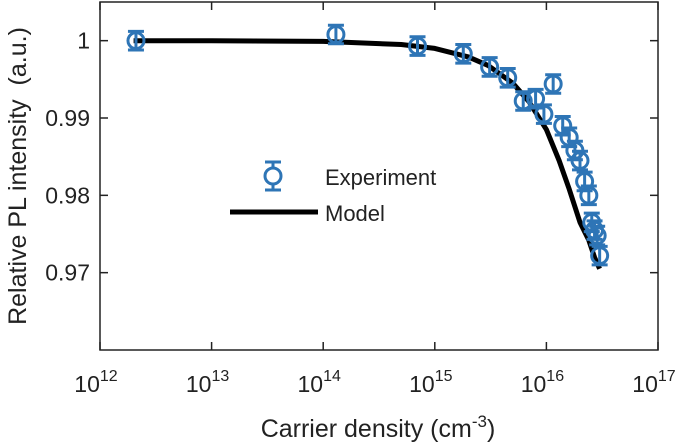 This screenshot has height=443, width=685. I want to click on legend-experiment-icon, so click(273, 176).